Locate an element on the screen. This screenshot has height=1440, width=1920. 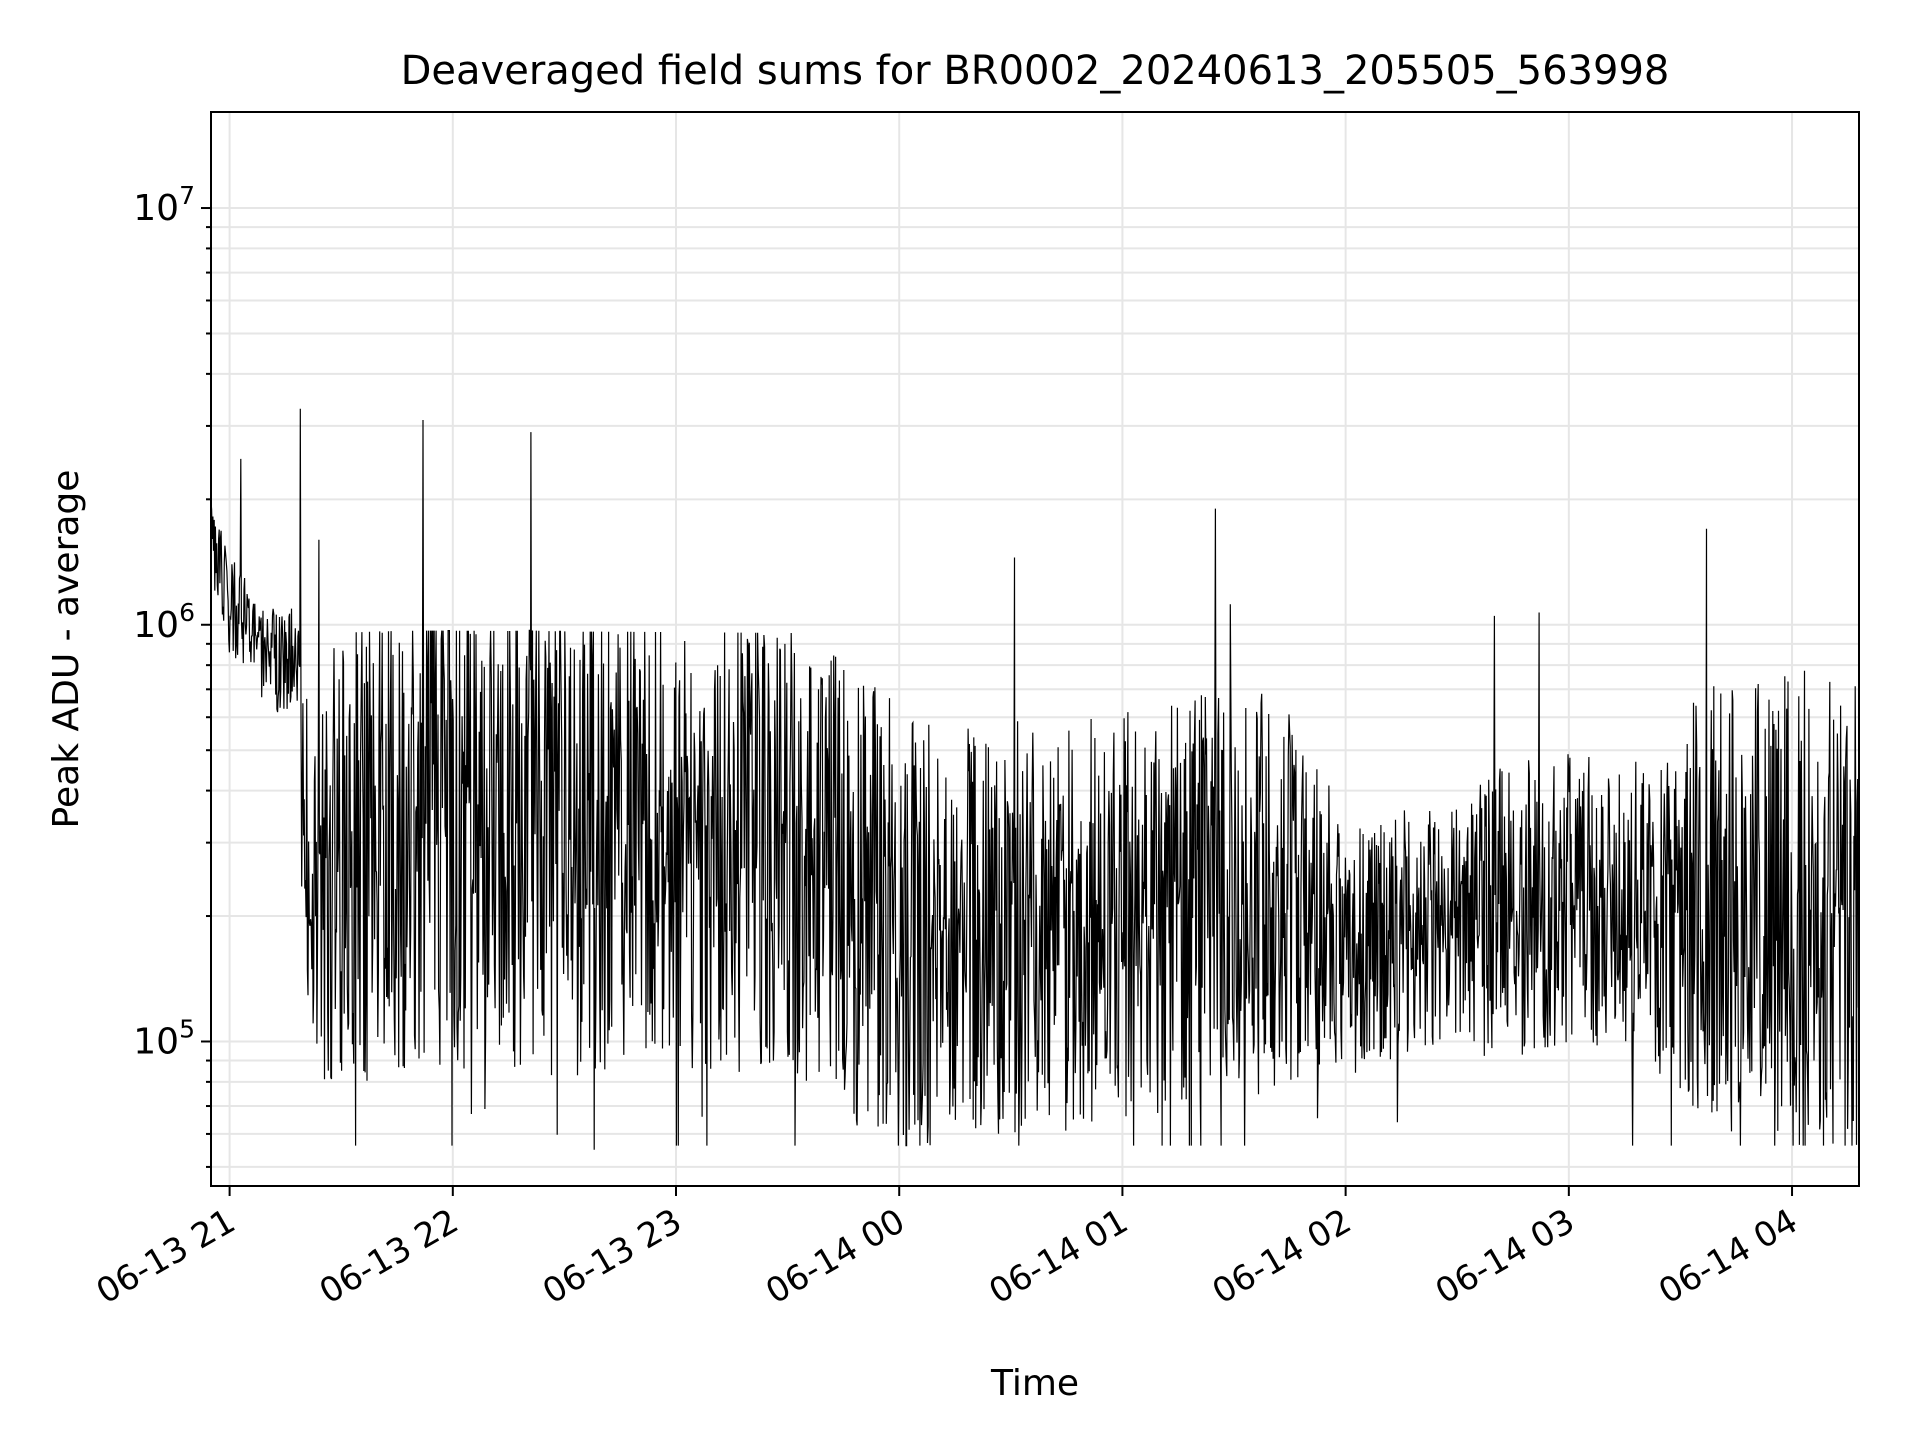
y-tick-label: 10⁵ is located at coordinates (164, 1038).